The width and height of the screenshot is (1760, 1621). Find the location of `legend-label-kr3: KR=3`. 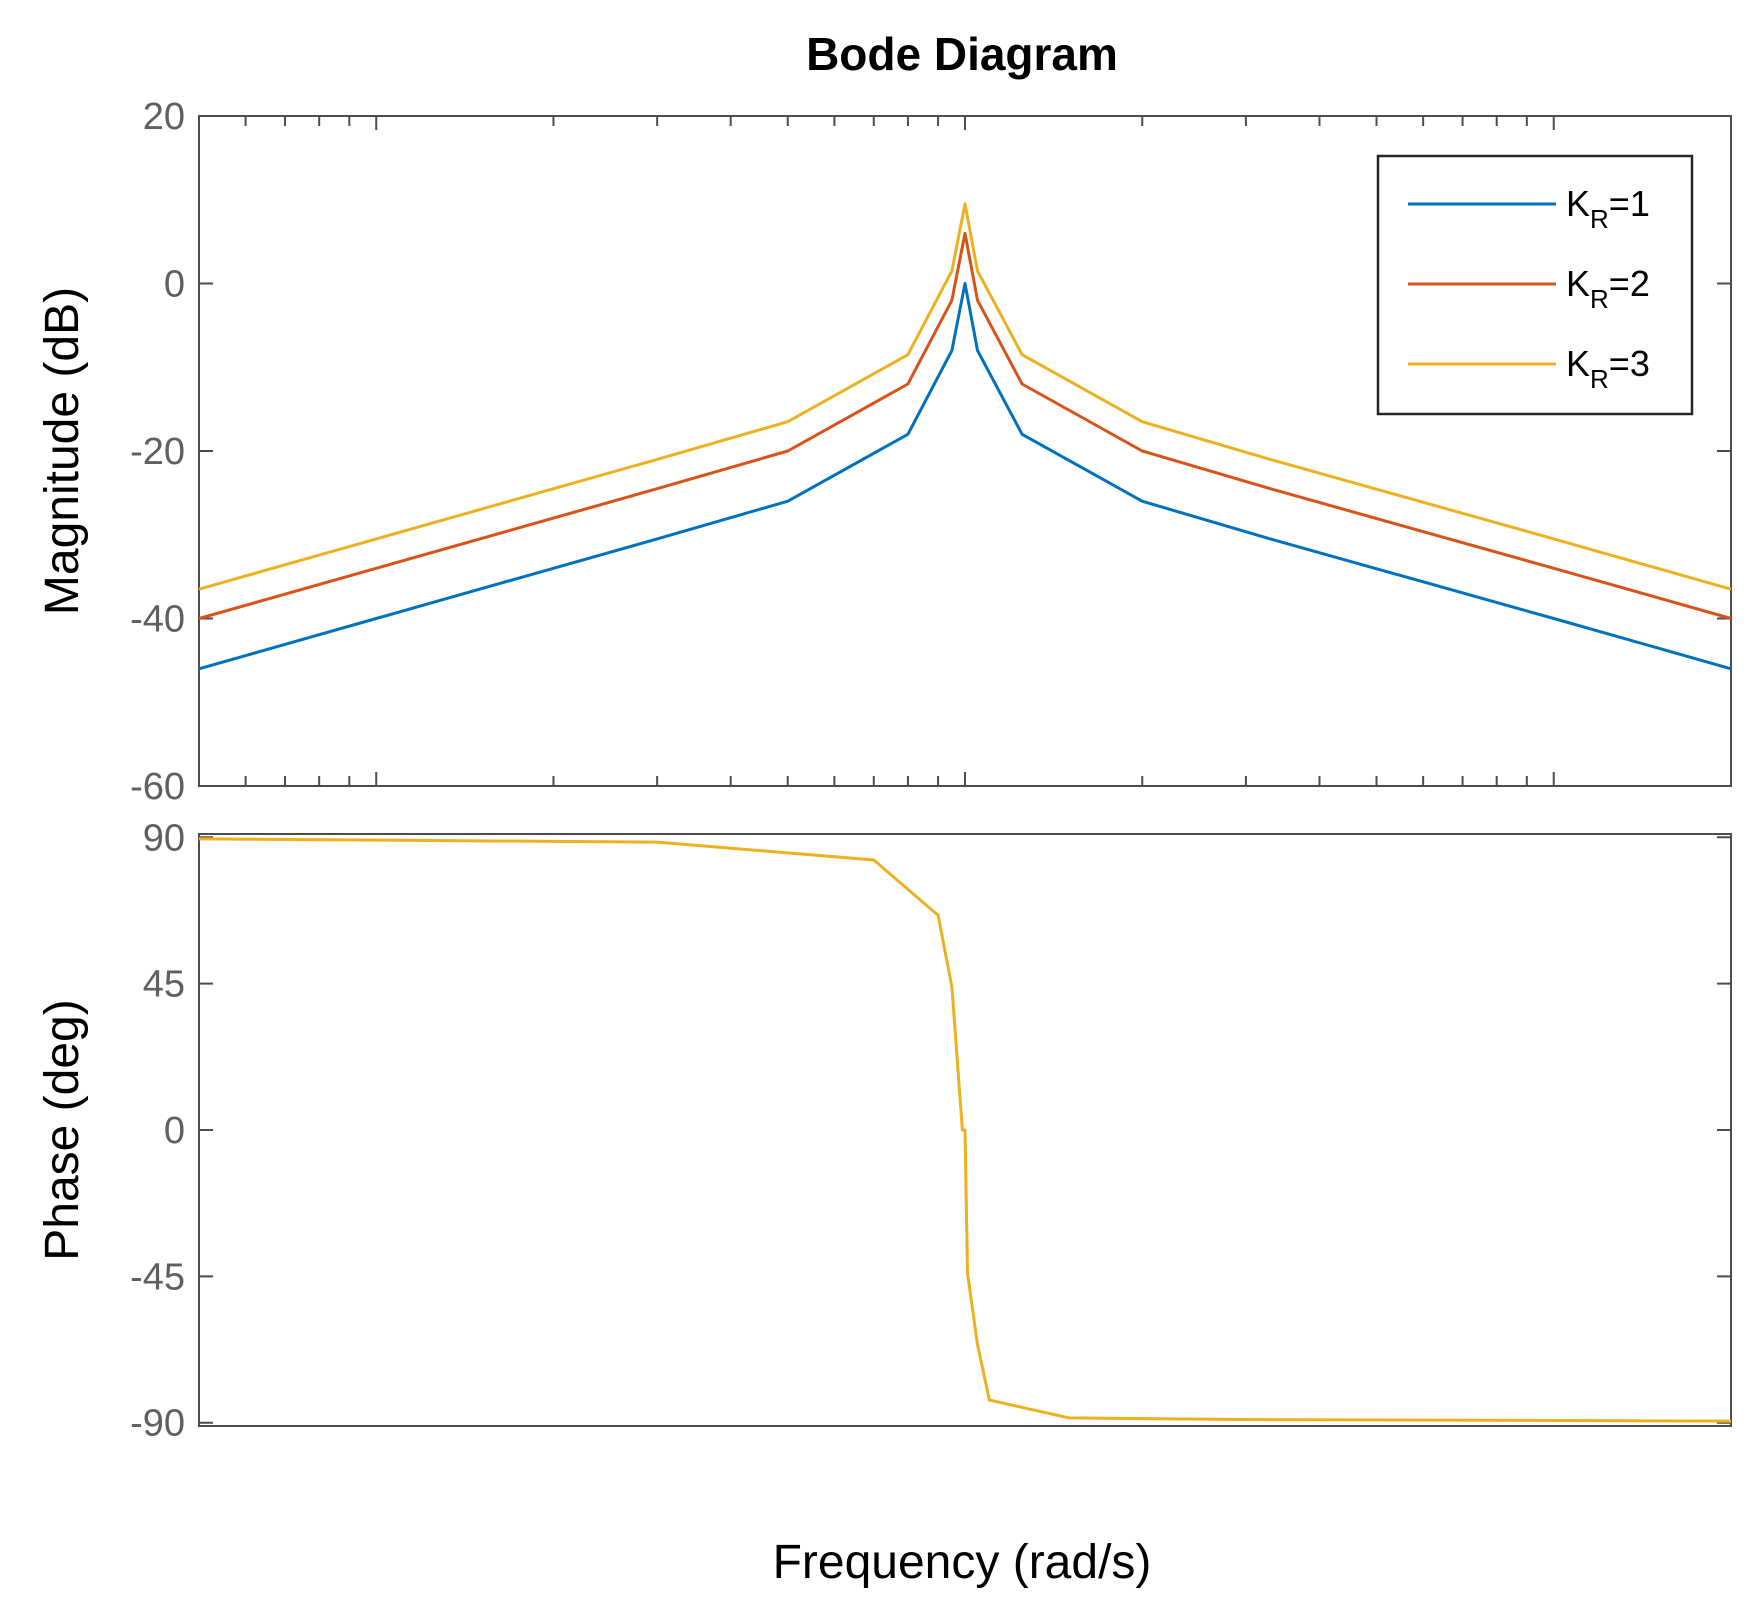

legend-label-kr3: KR=3 is located at coordinates (1608, 368).